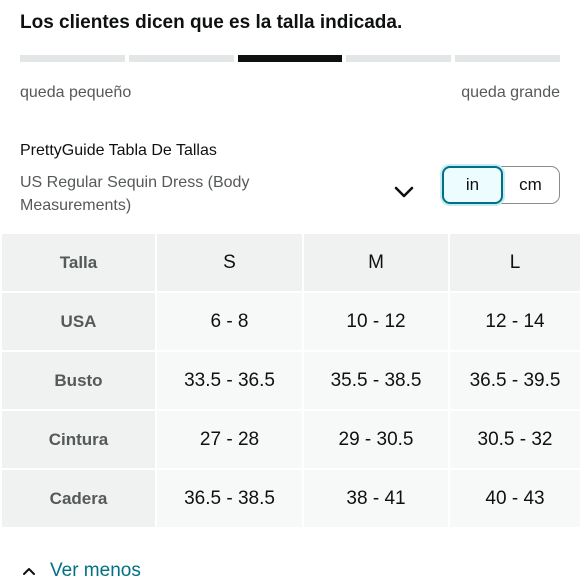  What do you see at coordinates (530, 184) in the screenshot?
I see `unit-cm-button: cm` at bounding box center [530, 184].